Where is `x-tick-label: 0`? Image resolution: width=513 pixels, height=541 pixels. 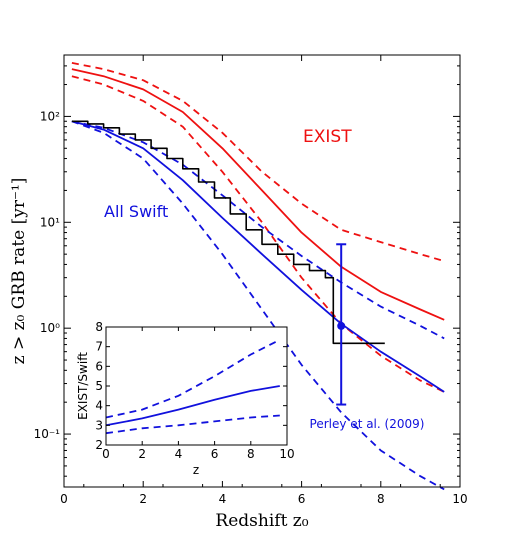 x-tick-label: 0 is located at coordinates (64, 499).